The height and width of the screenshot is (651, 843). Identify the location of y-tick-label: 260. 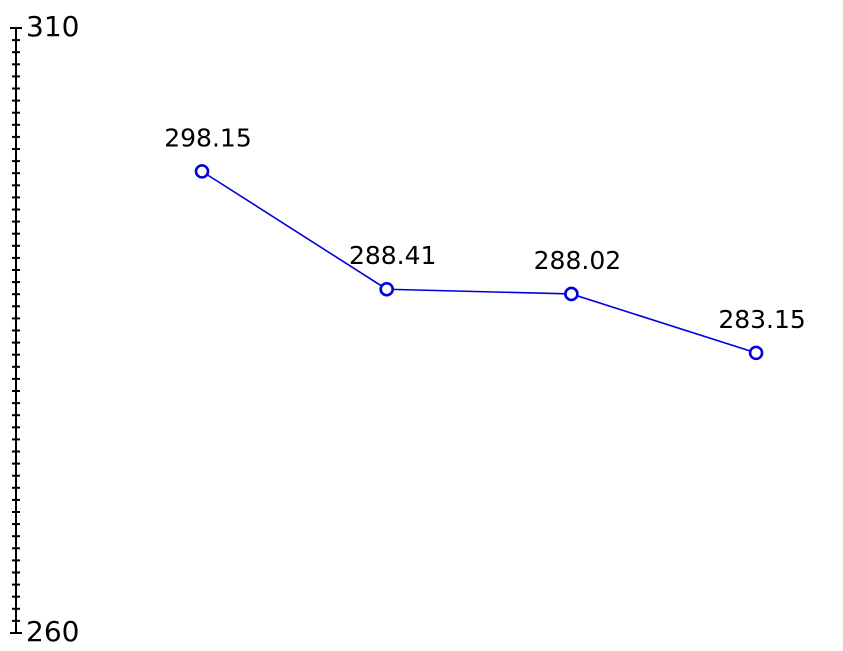
(52, 631).